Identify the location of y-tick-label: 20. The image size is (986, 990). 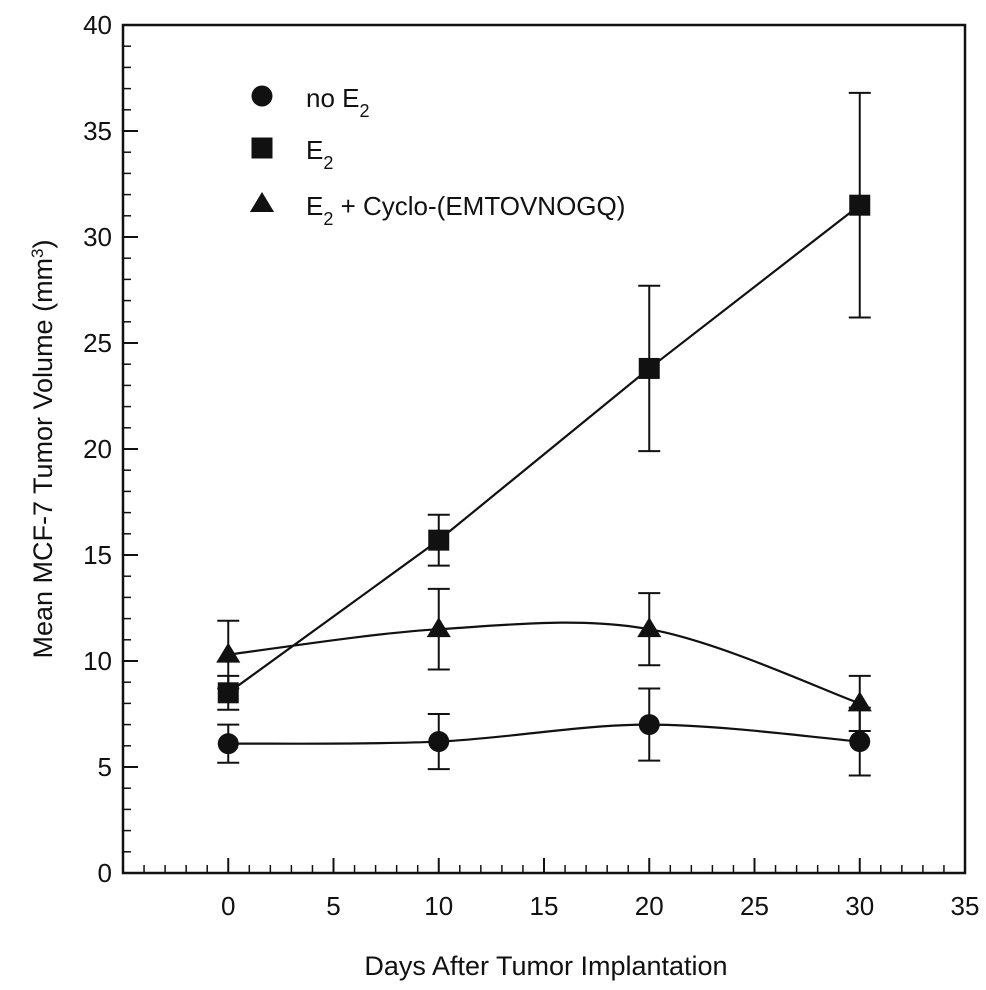
(97, 449).